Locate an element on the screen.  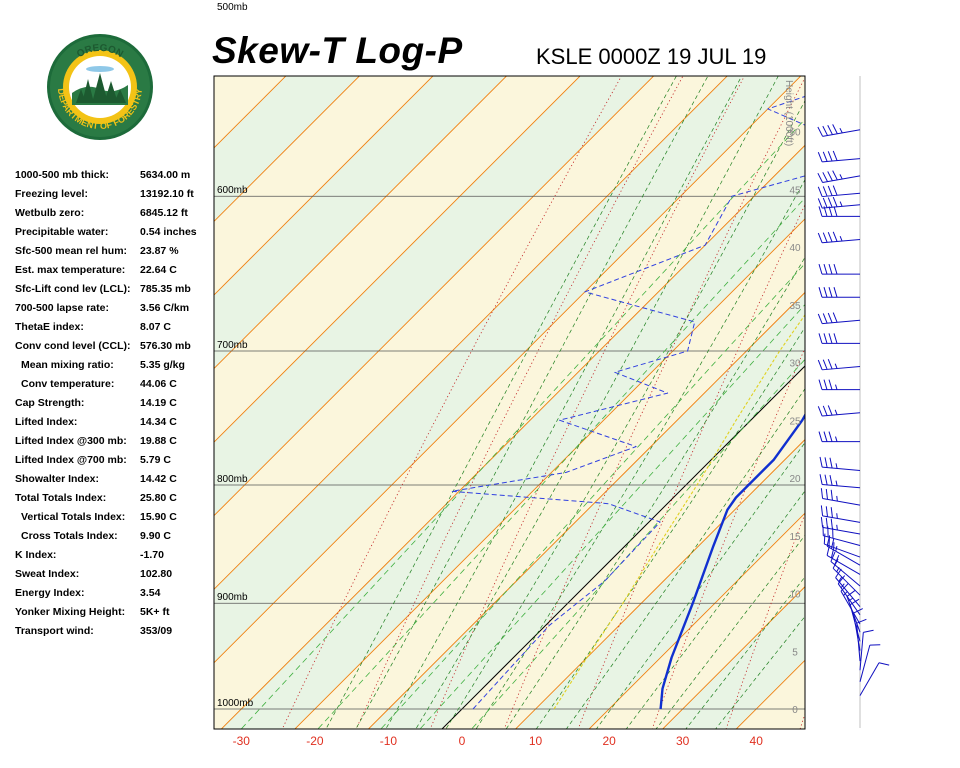
index-label: Wetbulb zero: is located at coordinates (50, 213).